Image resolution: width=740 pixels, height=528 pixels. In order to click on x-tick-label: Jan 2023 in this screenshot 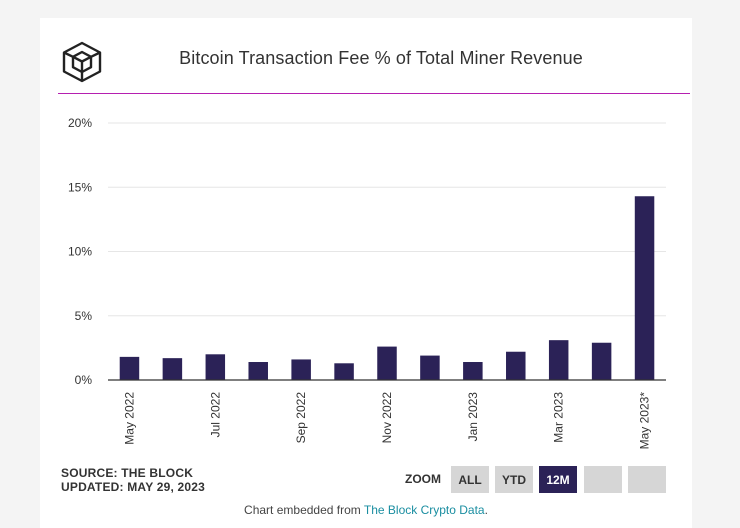, I will do `click(473, 417)`.